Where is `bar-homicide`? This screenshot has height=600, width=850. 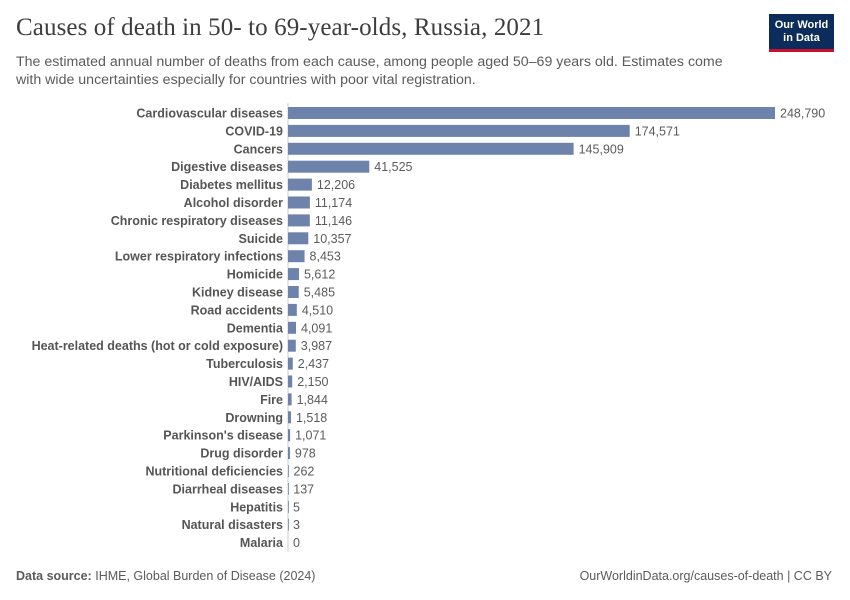
bar-homicide is located at coordinates (293, 274).